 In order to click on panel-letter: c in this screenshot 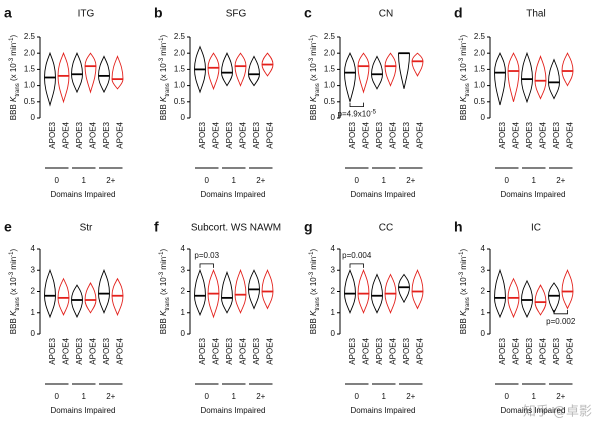, I will do `click(308, 13)`.